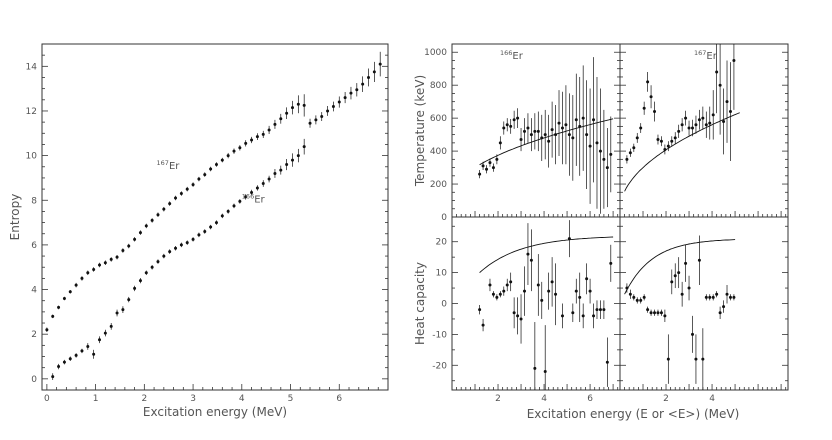 This screenshot has width=832, height=440. Describe the element at coordinates (291, 399) in the screenshot. I see `x-tick-label: 5` at that location.